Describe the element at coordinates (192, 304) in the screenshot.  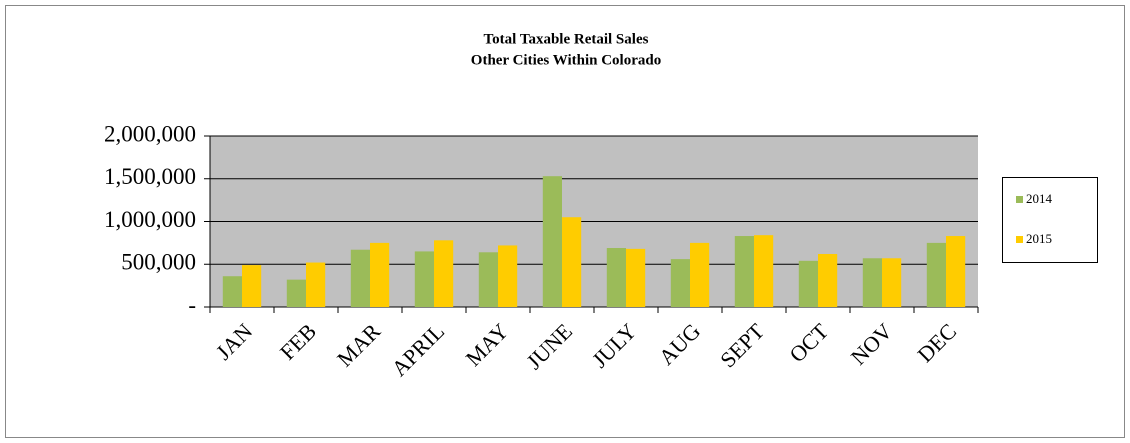
I see `y-tick-label: -` at that location.